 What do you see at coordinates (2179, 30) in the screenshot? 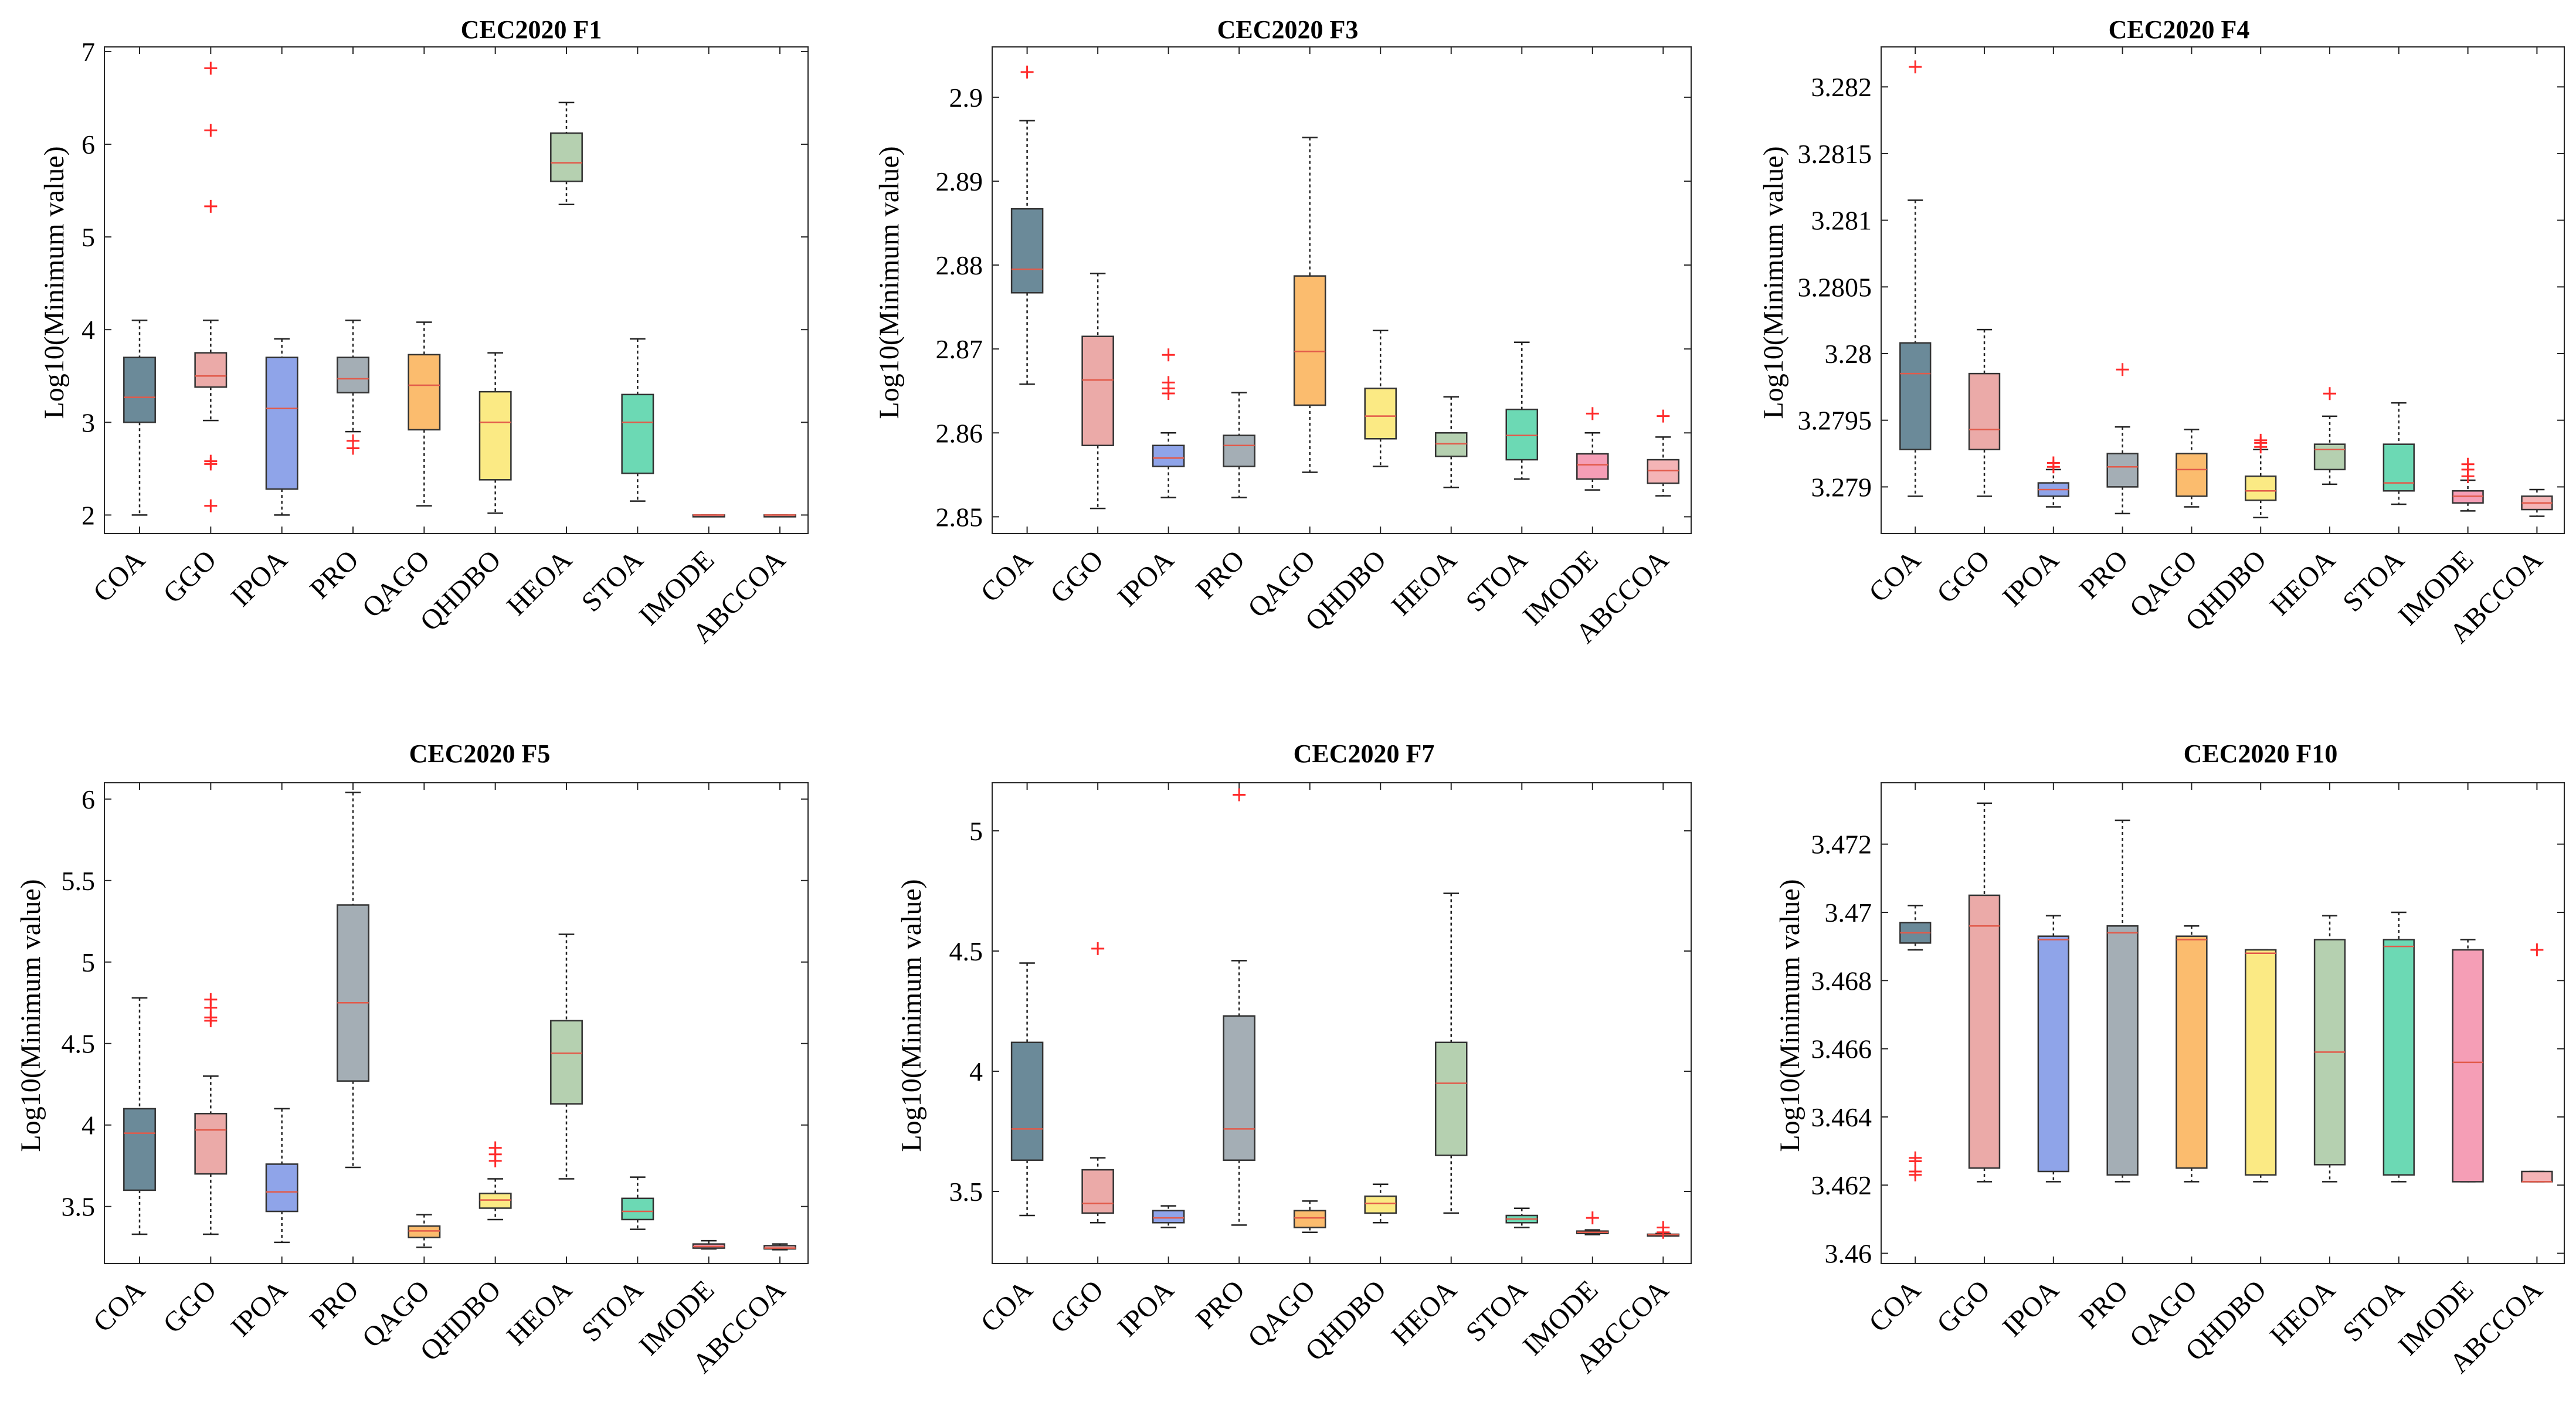
I see `subplot-title: CEC2020 F4` at bounding box center [2179, 30].